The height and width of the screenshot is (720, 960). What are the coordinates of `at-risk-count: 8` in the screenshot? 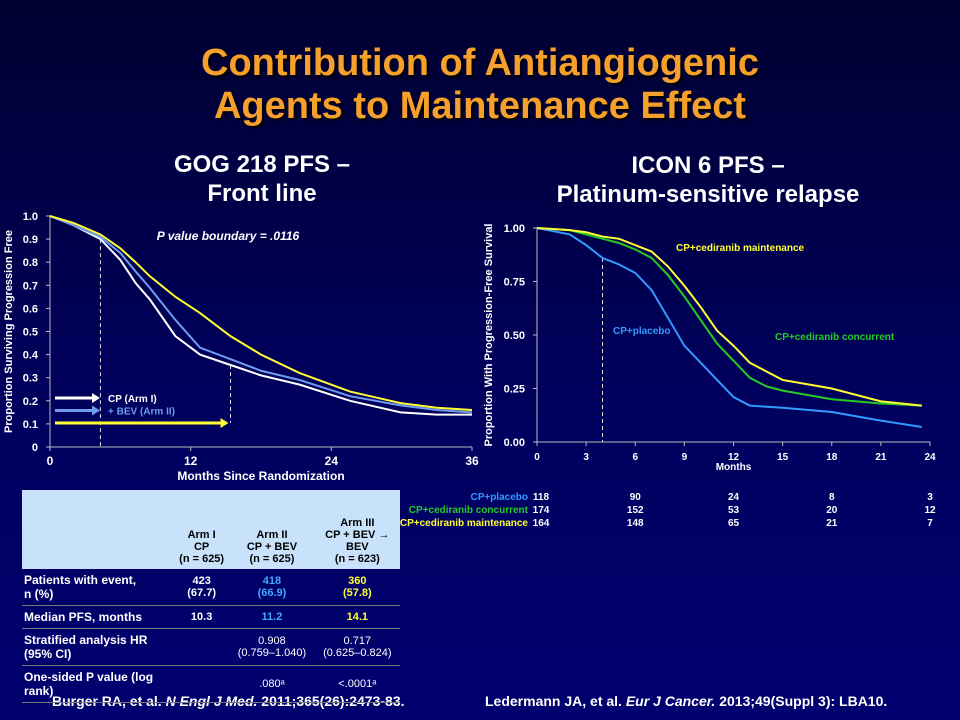 It's located at (832, 497).